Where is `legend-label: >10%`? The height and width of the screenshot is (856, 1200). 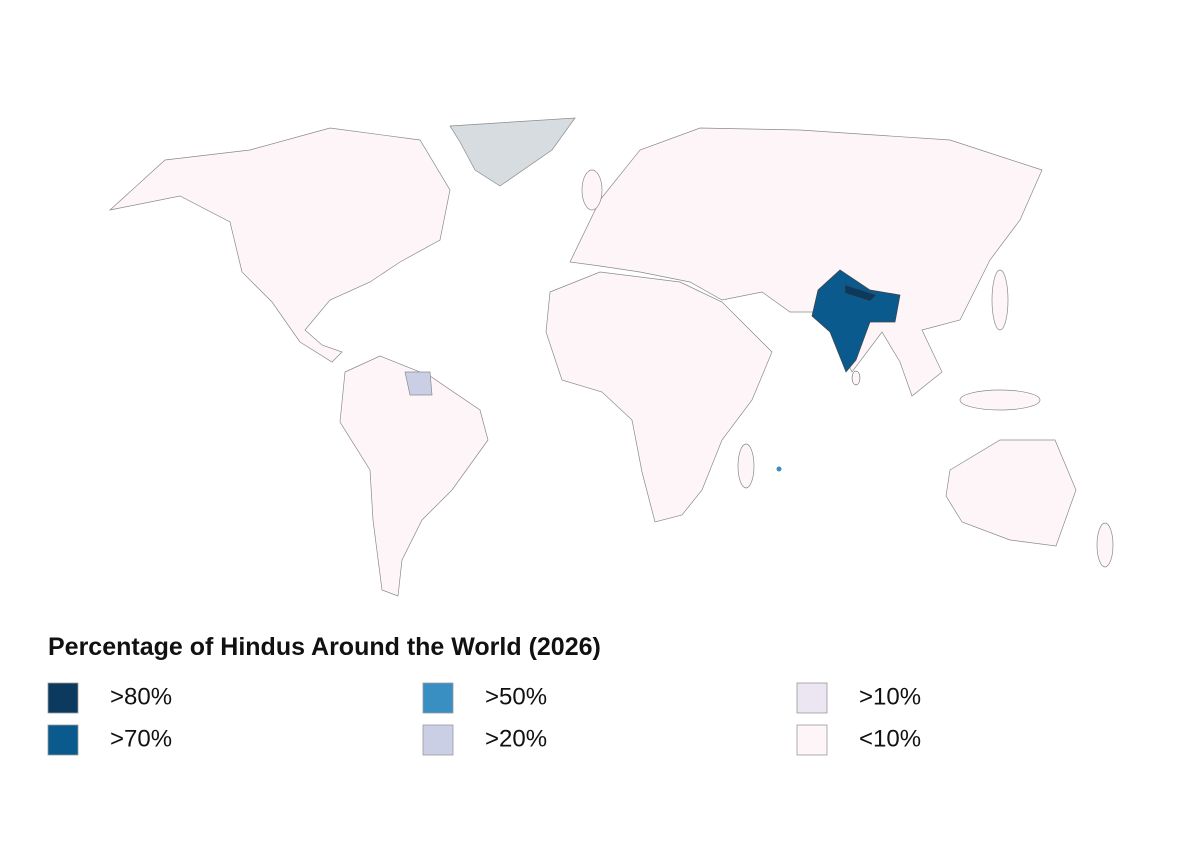
legend-label: >10% is located at coordinates (890, 696).